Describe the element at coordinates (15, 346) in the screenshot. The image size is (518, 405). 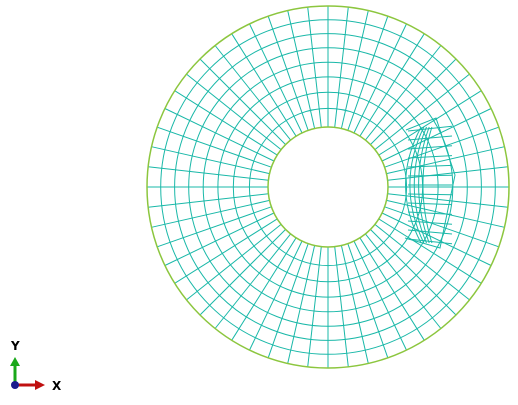
I see `y-axis-label: Y` at that location.